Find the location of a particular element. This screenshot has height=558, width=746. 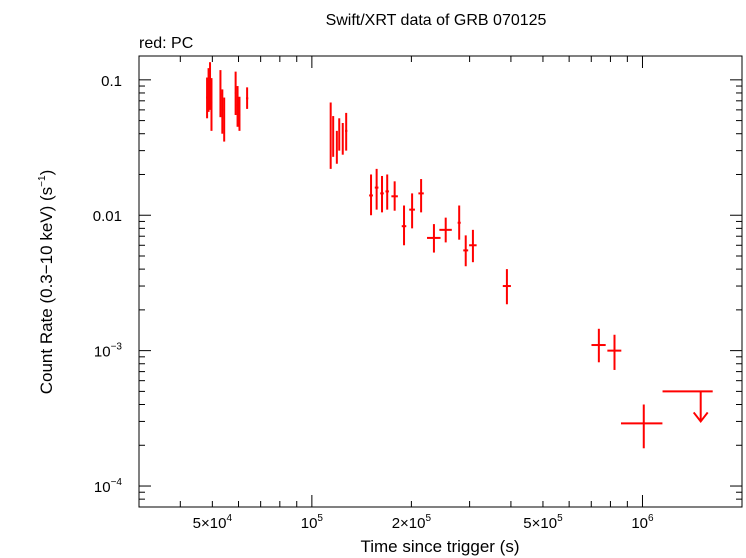

x-tick-labels: 5×10⁴ 10⁵ 2×10⁵ 5×10⁵ 10⁶ is located at coordinates (423, 522).